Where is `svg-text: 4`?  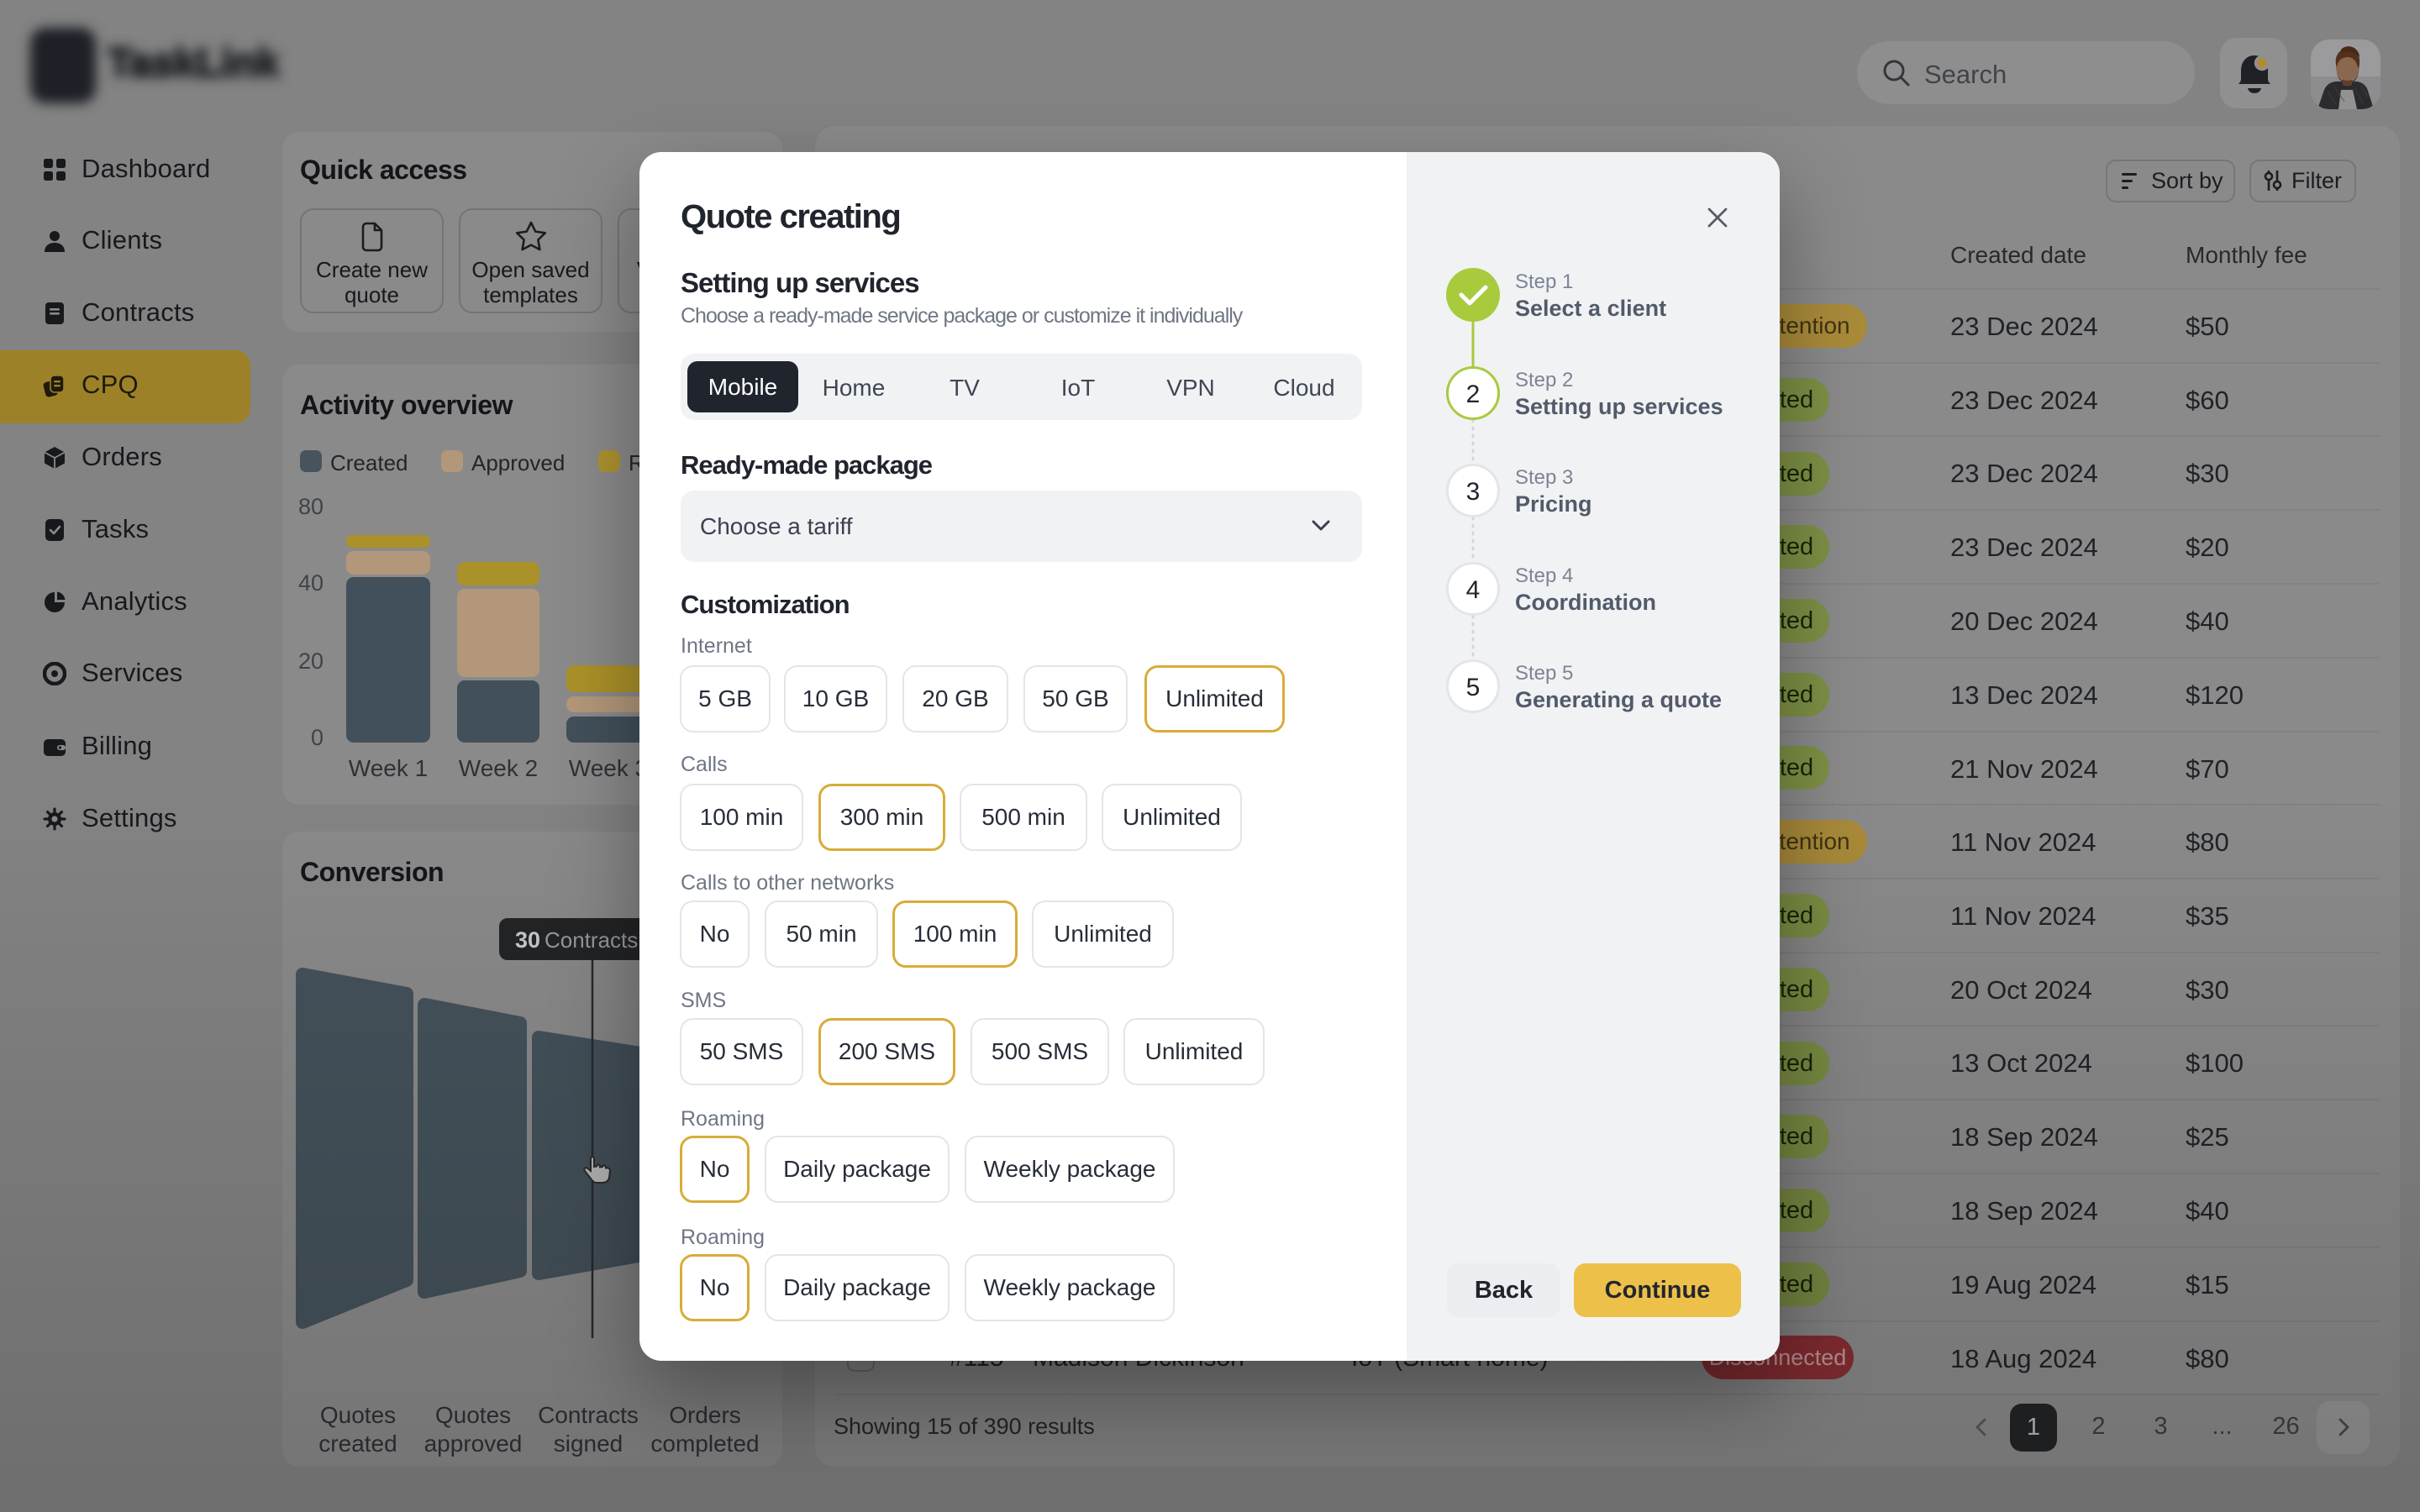
svg-text: 4 is located at coordinates (1473, 590).